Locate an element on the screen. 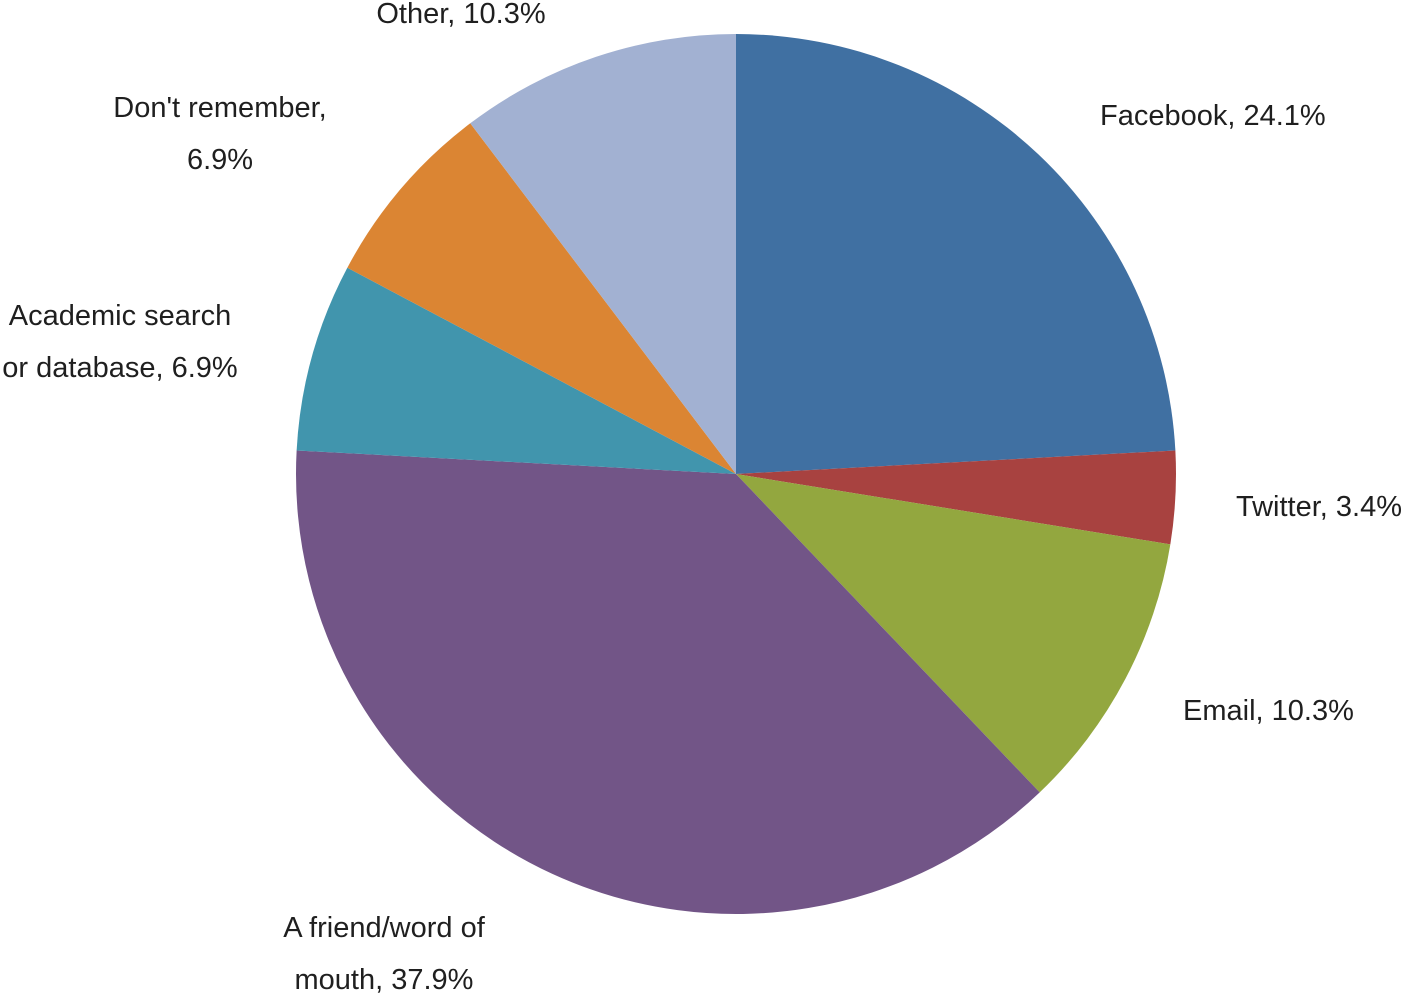 This screenshot has height=994, width=1415. pie-label-line: Don't remember, is located at coordinates (219, 108).